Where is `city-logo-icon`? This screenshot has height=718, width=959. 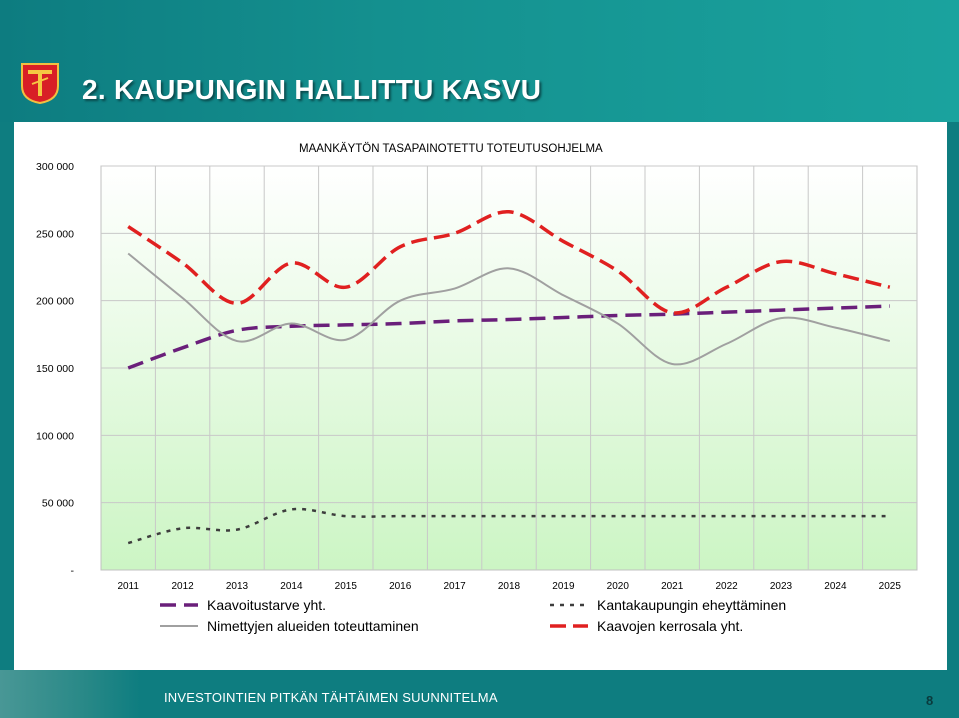
city-logo-icon is located at coordinates (40, 83).